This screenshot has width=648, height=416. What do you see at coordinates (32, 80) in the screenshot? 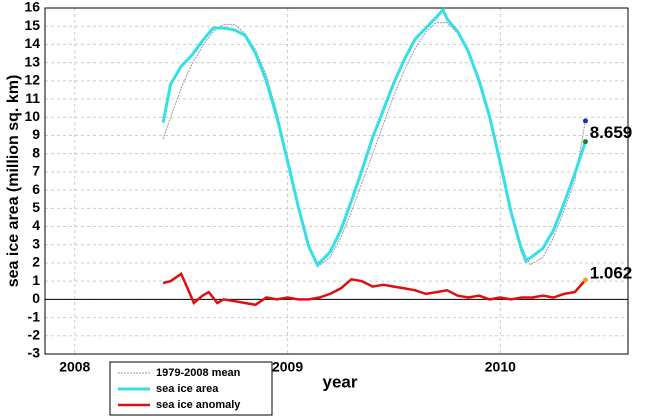
I see `y-tick-label: 12` at bounding box center [32, 80].